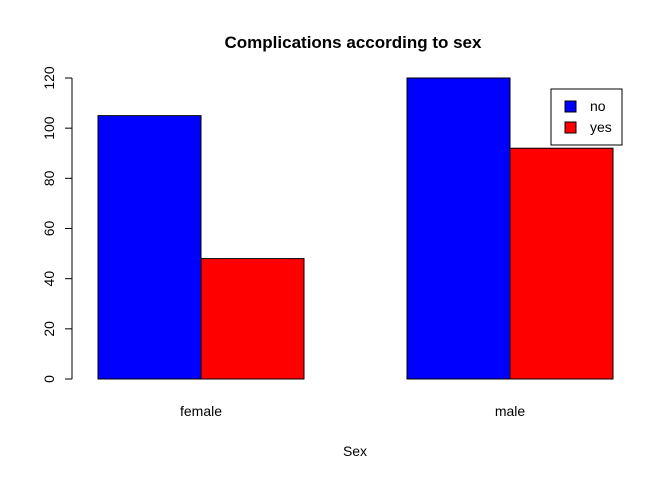 This screenshot has height=480, width=672. I want to click on y-tick-label: 40, so click(49, 279).